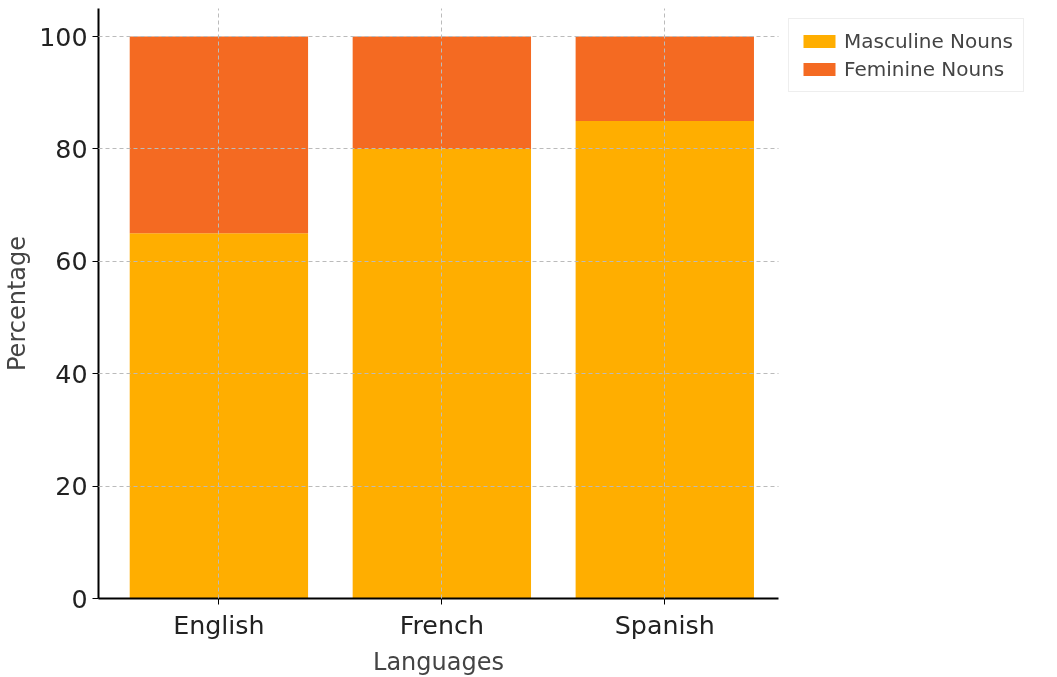 This screenshot has width=1057, height=677. Describe the element at coordinates (664, 624) in the screenshot. I see `x-tick-label: Spanish` at that location.